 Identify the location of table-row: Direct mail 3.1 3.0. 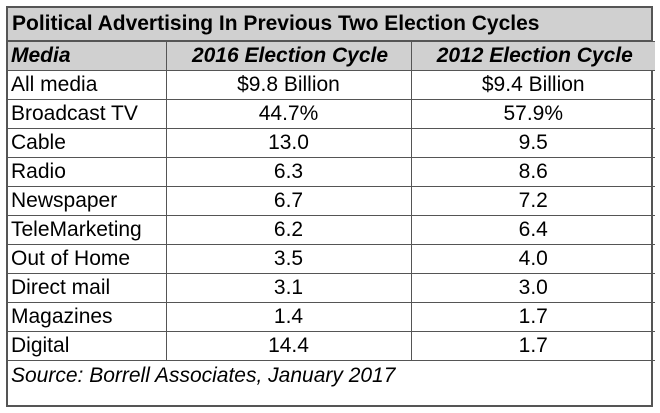
(331, 288).